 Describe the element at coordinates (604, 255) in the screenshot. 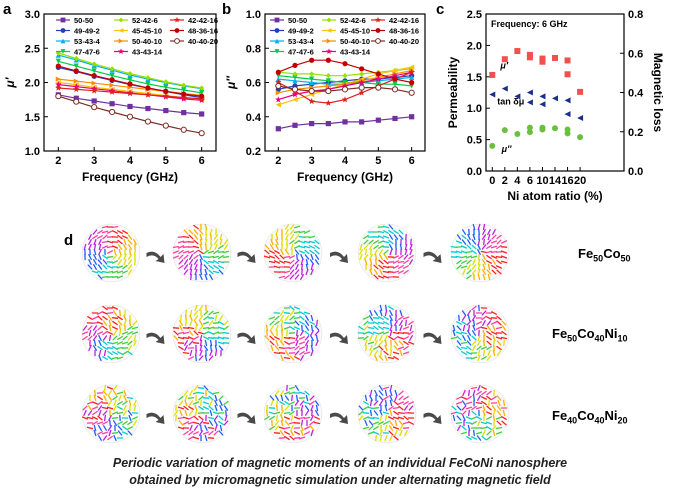

I see `composition-label-fe50co50: Fe50Co50` at that location.